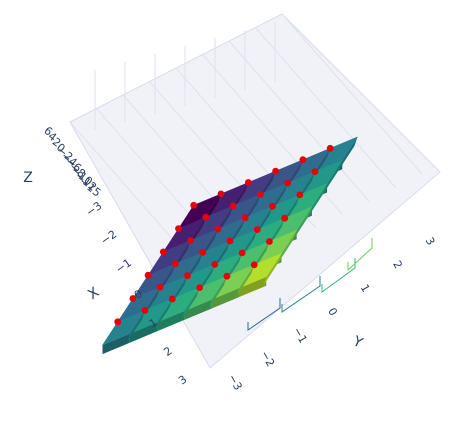  I want to click on x-tick-label: −3, so click(94, 209).